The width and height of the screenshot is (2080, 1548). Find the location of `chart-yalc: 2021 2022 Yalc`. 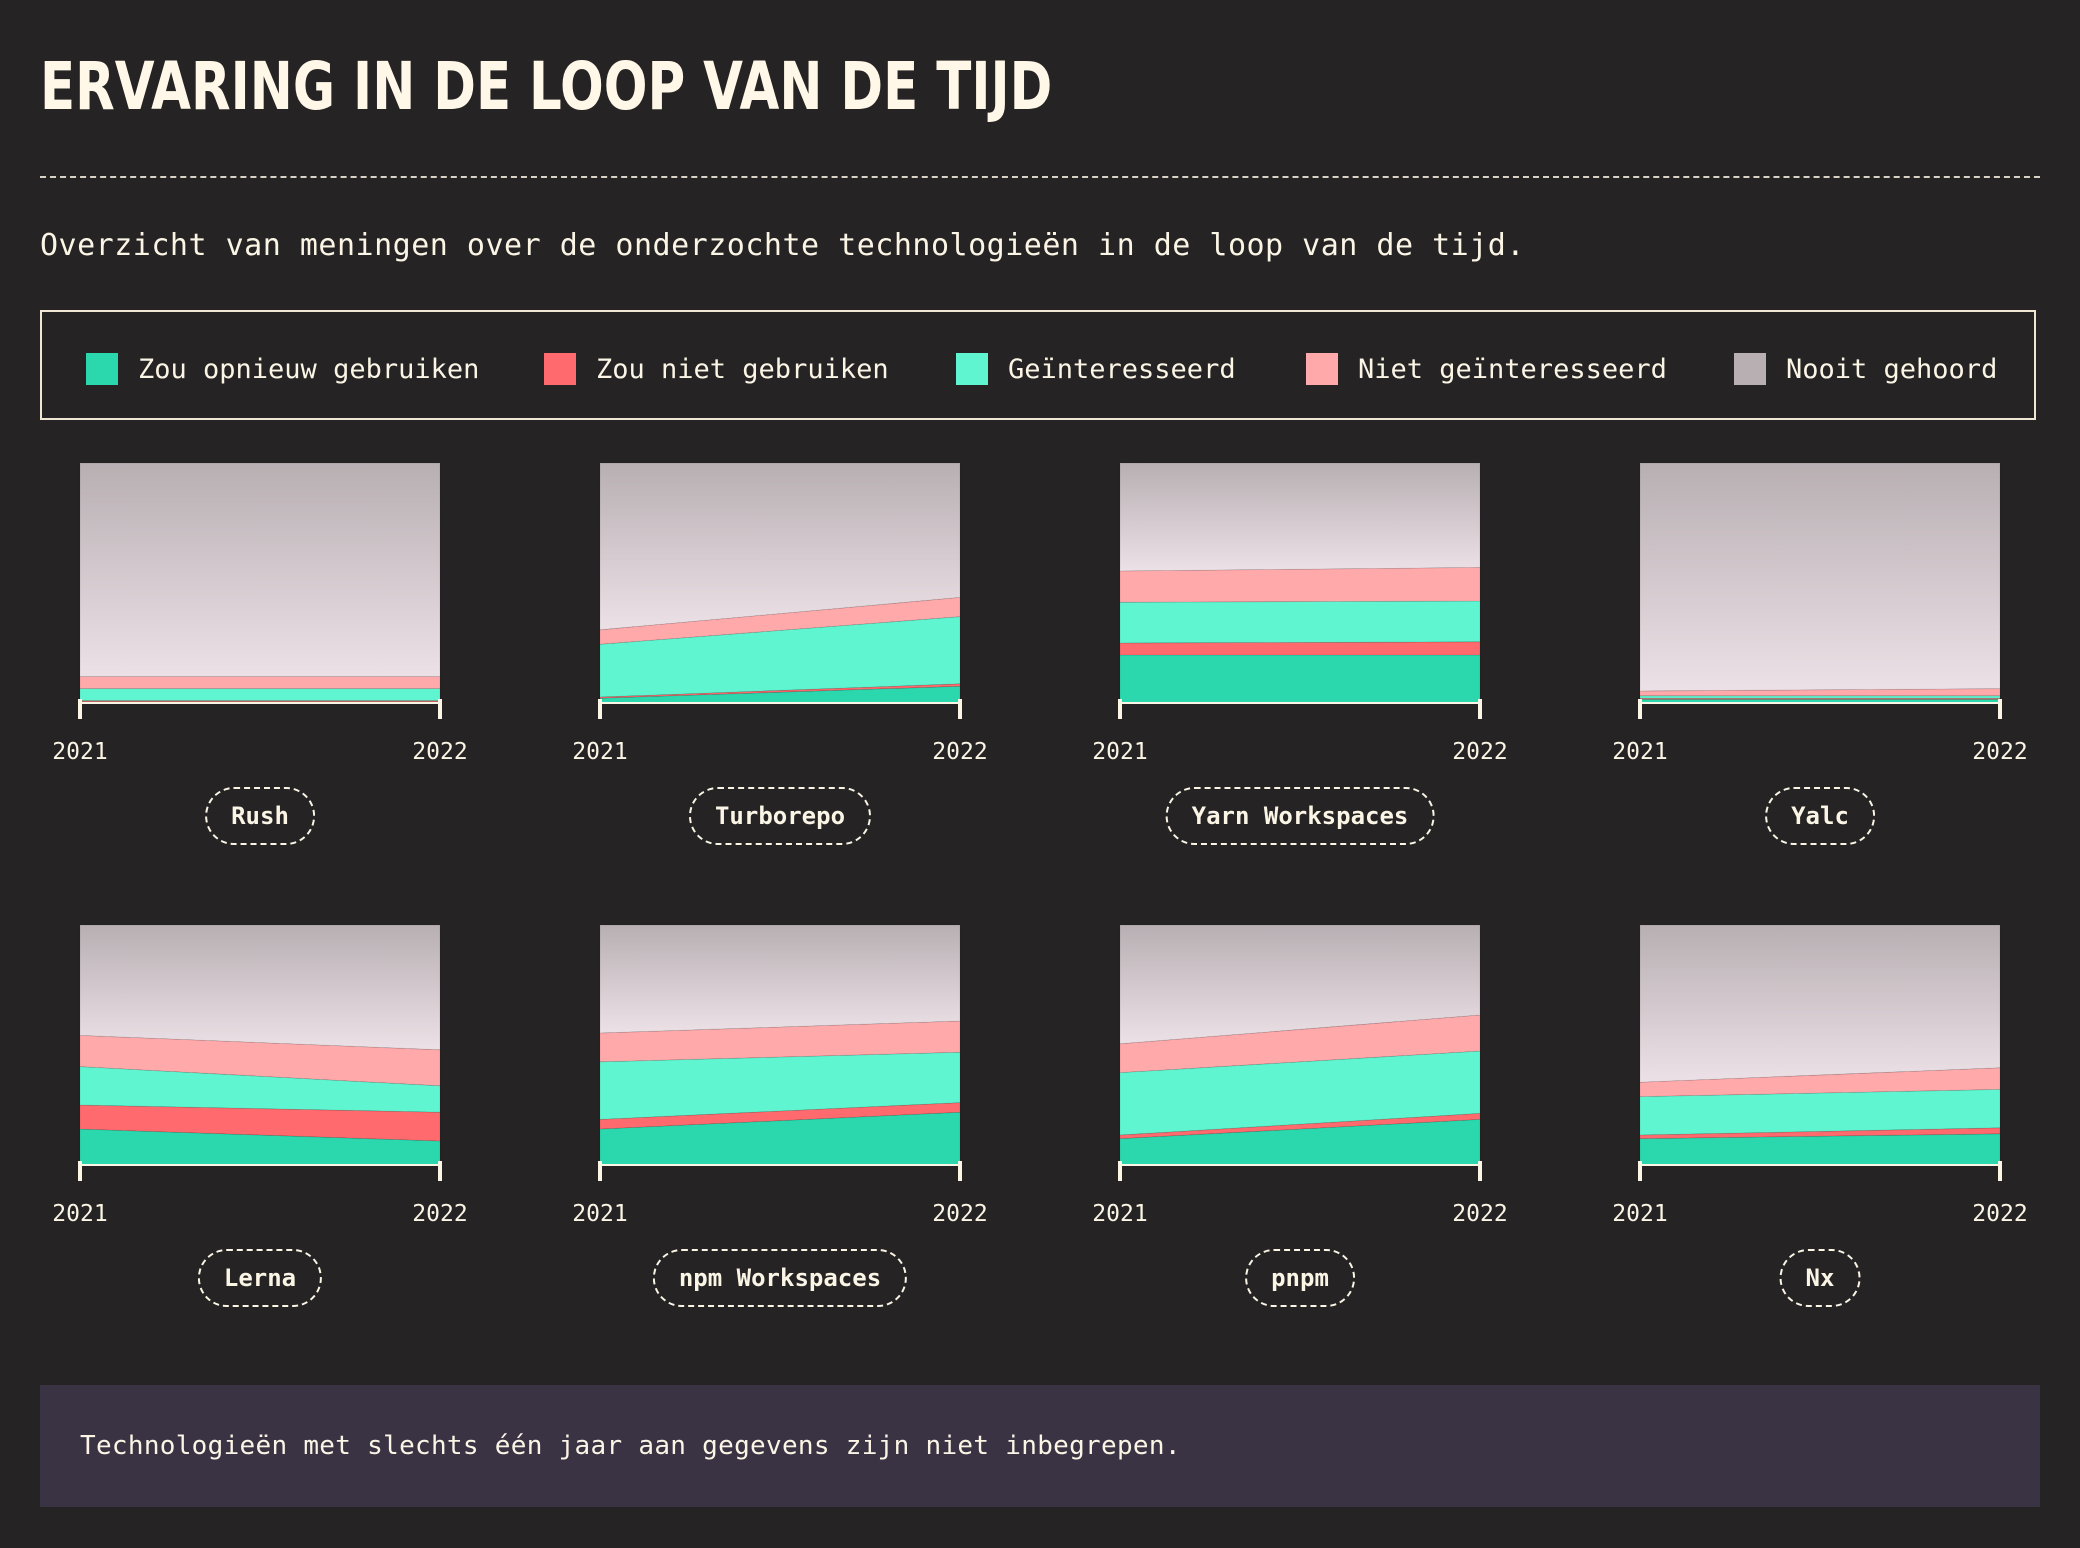

chart-yalc: 2021 2022 Yalc is located at coordinates (1840, 662).